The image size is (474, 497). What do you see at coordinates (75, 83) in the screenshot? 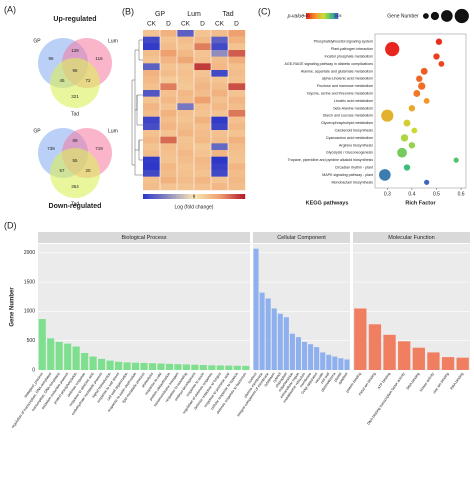
I see `venn-set` at bounding box center [75, 83].